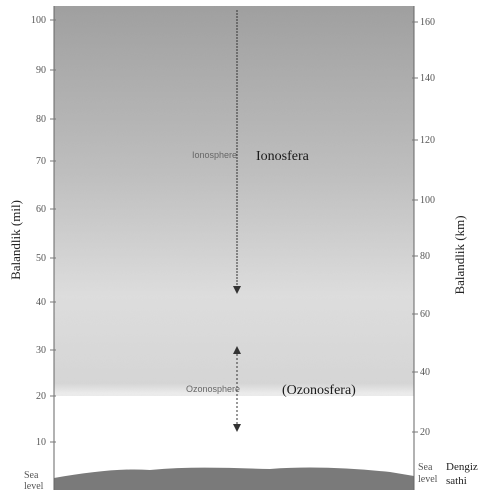 The image size is (494, 499). What do you see at coordinates (31, 475) in the screenshot?
I see `left-sea-label: Sea` at bounding box center [31, 475].